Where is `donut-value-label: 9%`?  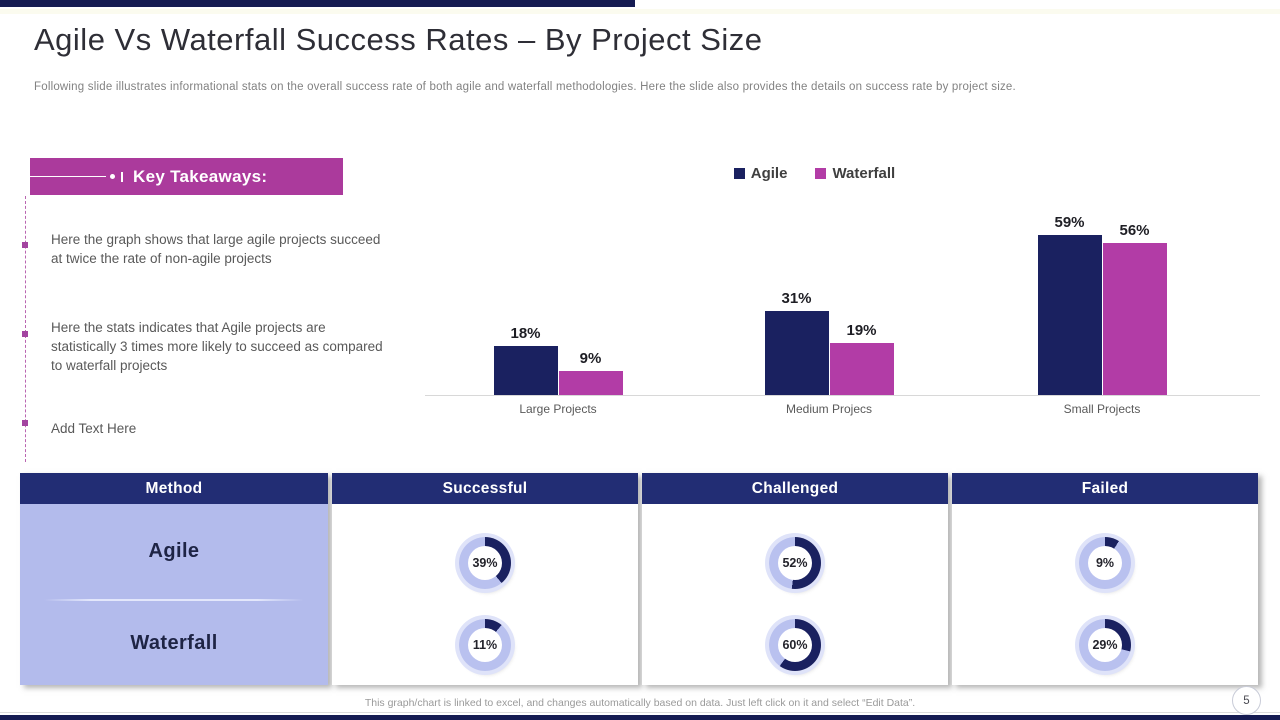
donut-value-label: 9% is located at coordinates (1105, 562).